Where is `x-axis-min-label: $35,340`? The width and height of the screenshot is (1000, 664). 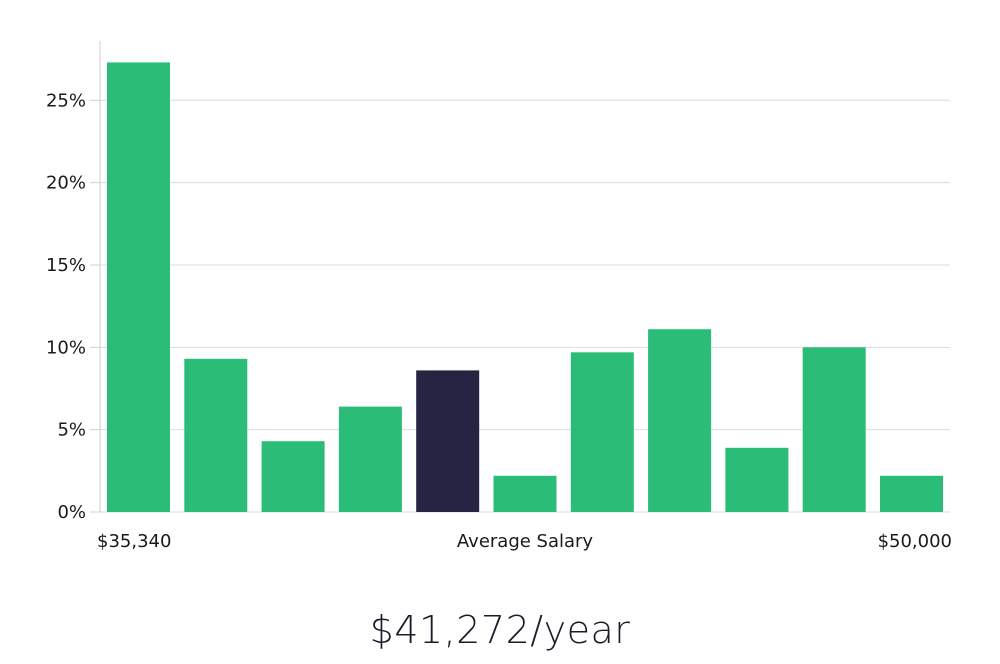 x-axis-min-label: $35,340 is located at coordinates (134, 541).